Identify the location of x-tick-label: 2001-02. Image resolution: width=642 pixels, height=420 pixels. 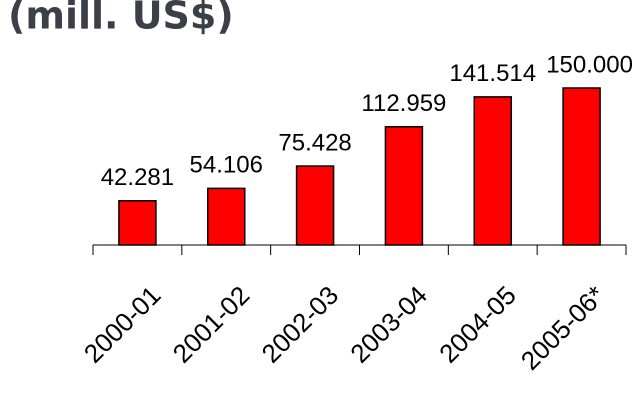
(211, 324).